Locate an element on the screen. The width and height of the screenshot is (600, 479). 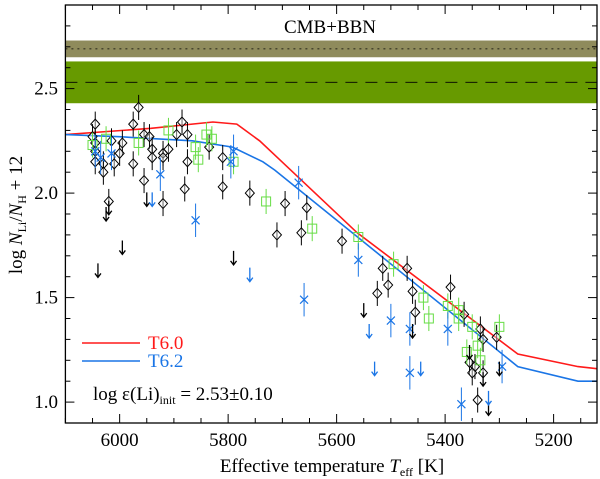
y-label-s1: Li is located at coordinates (22, 226).